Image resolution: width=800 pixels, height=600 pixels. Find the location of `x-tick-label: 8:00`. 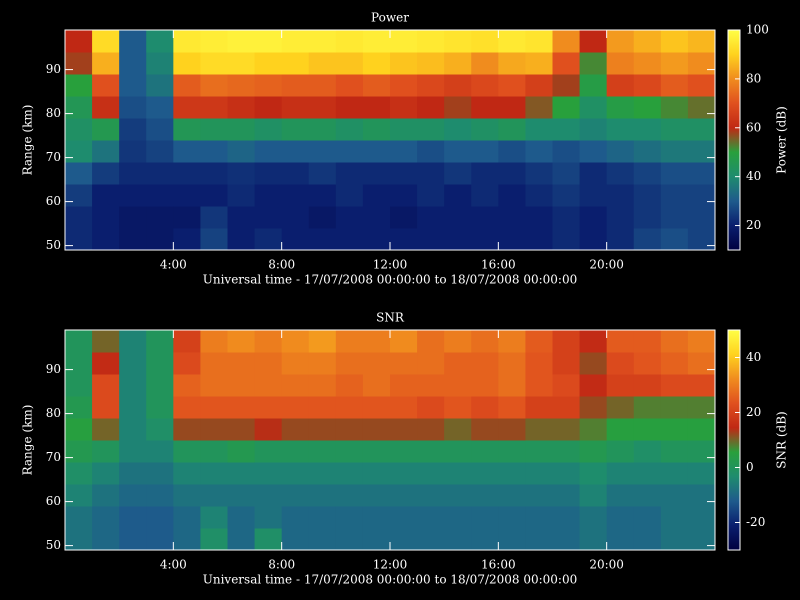

x-tick-label: 8:00 is located at coordinates (281, 565).